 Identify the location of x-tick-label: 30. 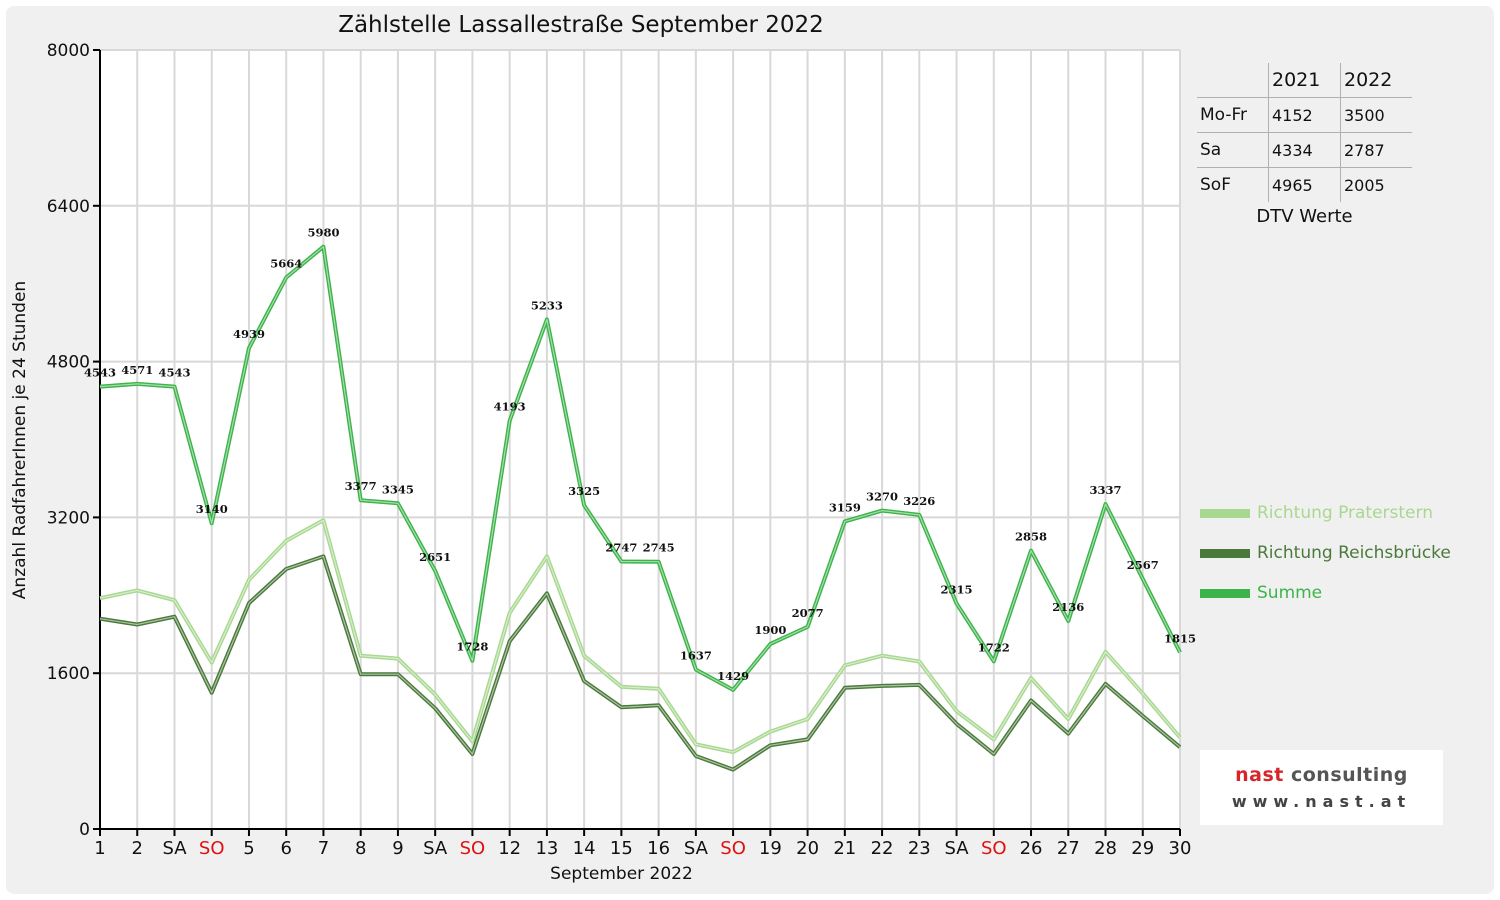
(1180, 848).